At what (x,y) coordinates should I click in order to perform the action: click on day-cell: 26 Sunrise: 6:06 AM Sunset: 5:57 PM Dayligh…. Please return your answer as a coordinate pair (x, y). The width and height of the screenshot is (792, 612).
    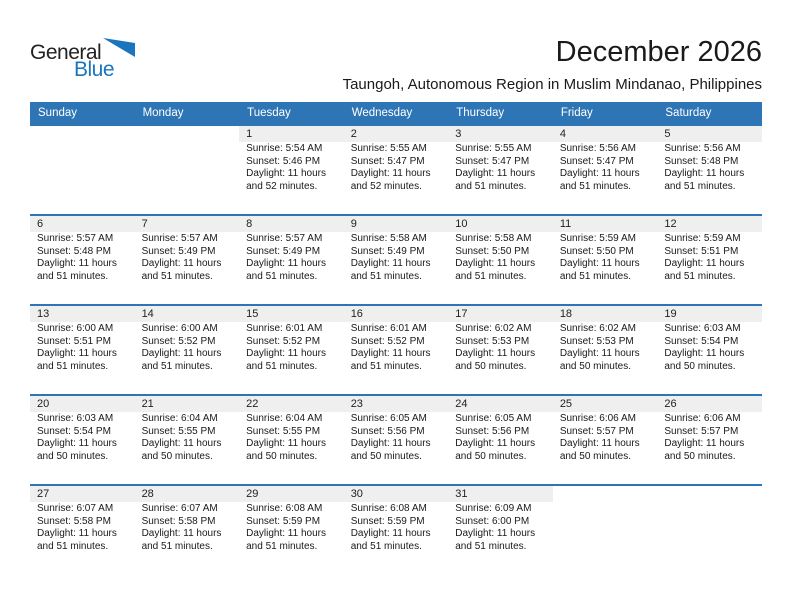
    Looking at the image, I should click on (709, 440).